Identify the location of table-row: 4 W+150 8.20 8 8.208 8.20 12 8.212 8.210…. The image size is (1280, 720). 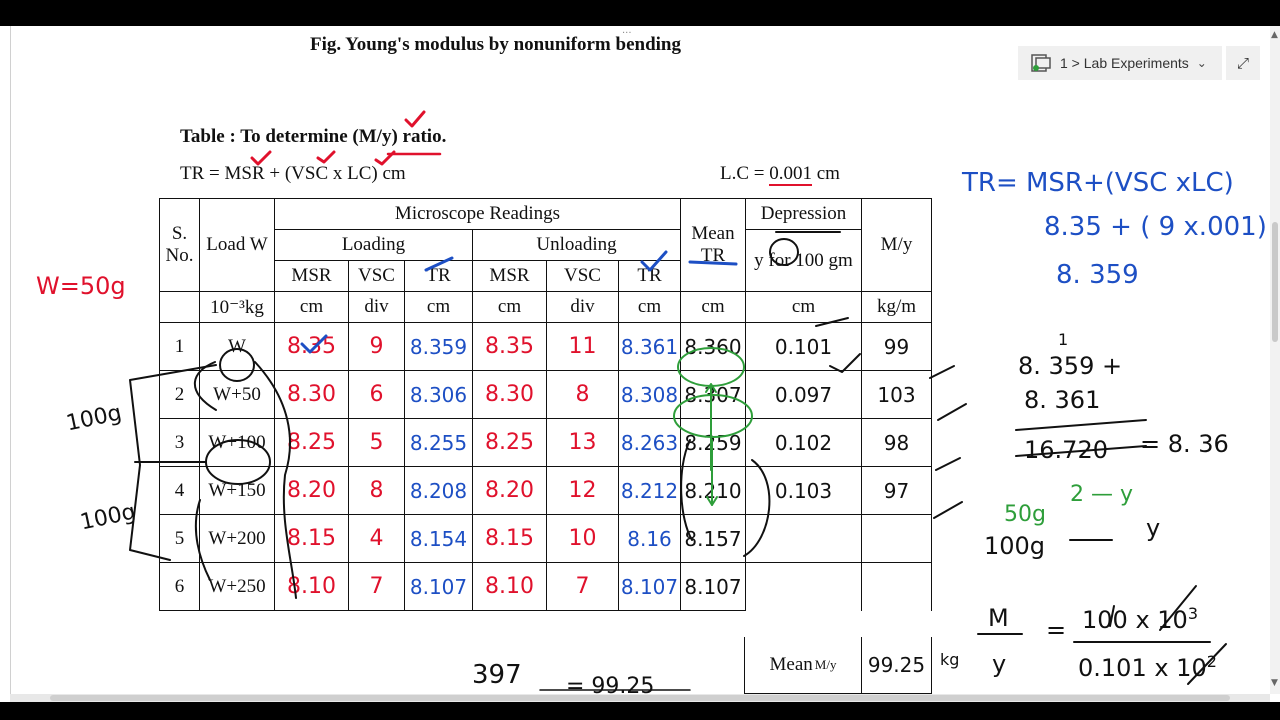
(545, 490).